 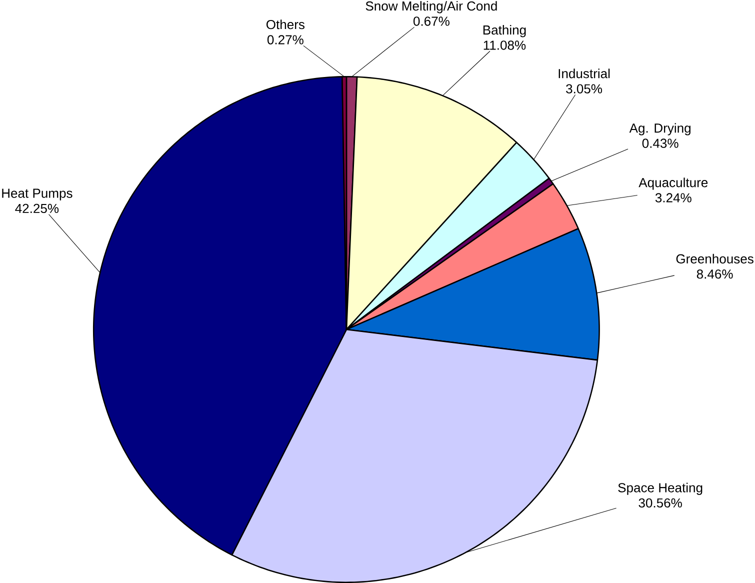 I want to click on slice-label: Industrial, so click(x=584, y=73).